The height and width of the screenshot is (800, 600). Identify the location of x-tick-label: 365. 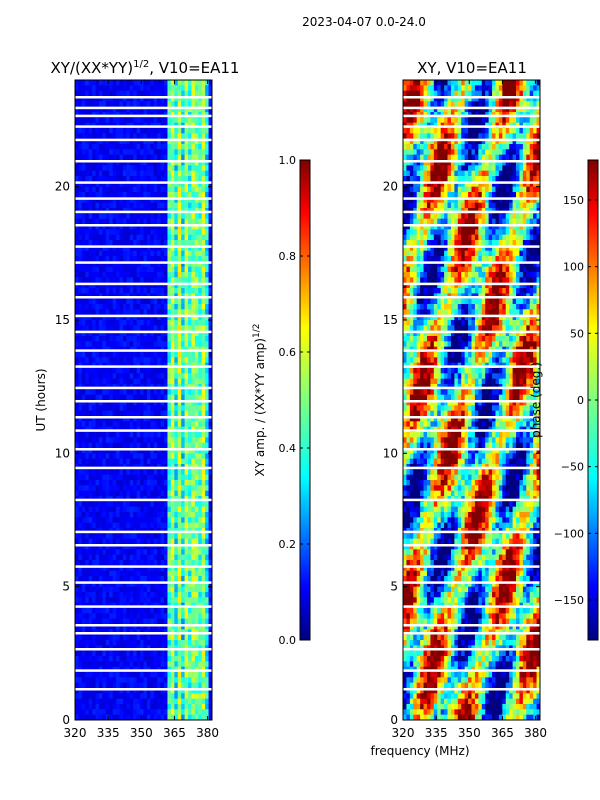
(174, 733).